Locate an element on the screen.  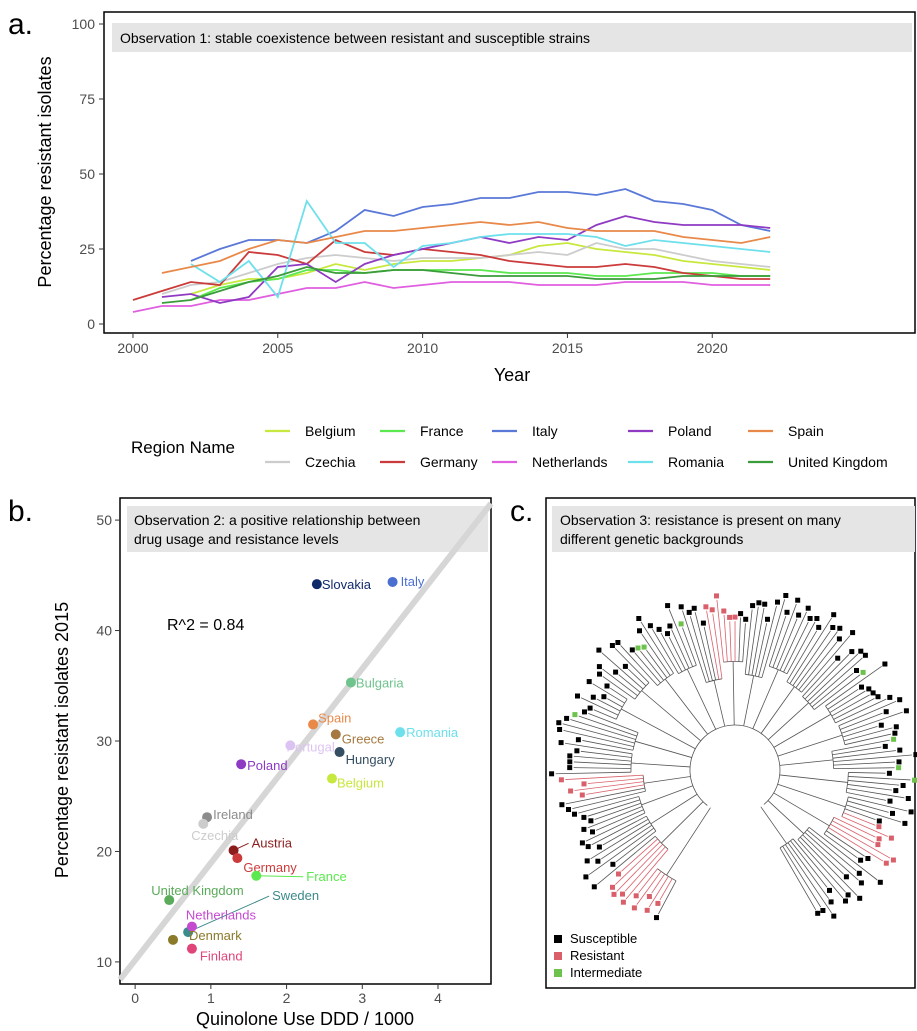
x-tick-label: 4 is located at coordinates (438, 998).